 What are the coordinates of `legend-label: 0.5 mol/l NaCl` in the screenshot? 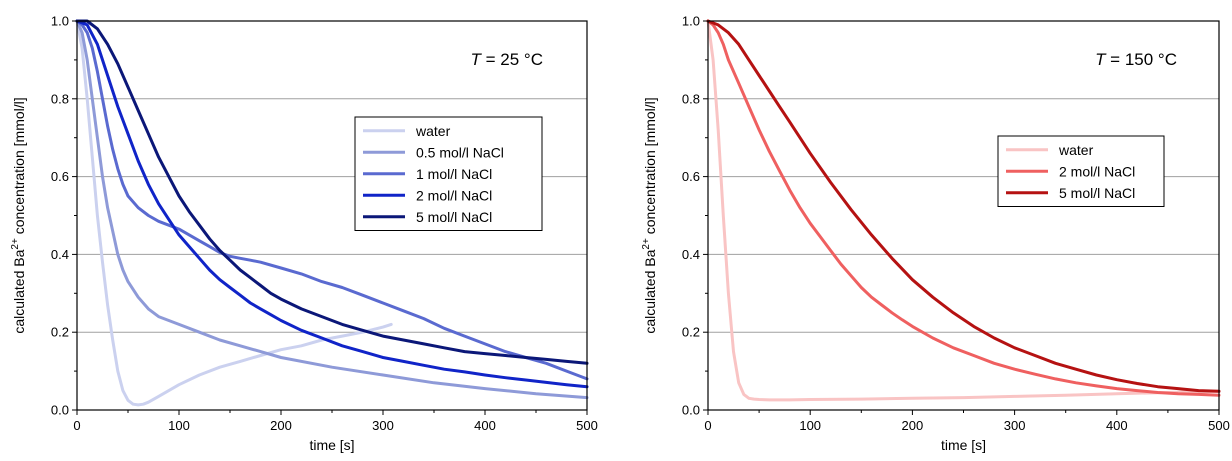 It's located at (460, 152).